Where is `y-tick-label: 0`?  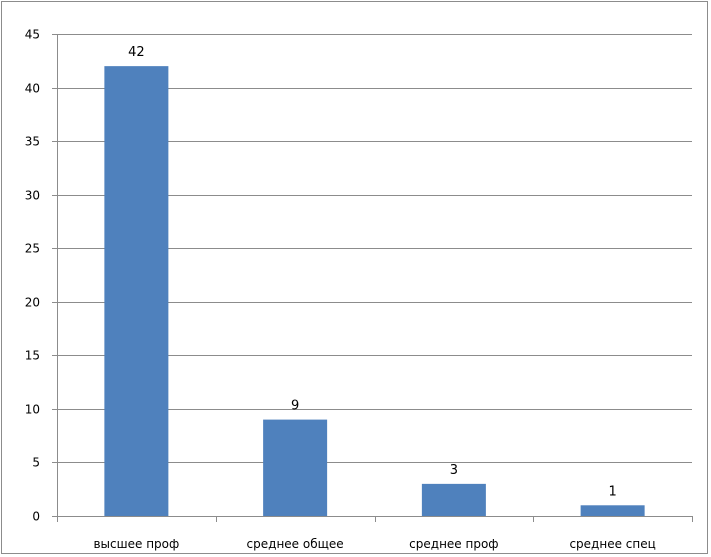
y-tick-label: 0 is located at coordinates (36, 517).